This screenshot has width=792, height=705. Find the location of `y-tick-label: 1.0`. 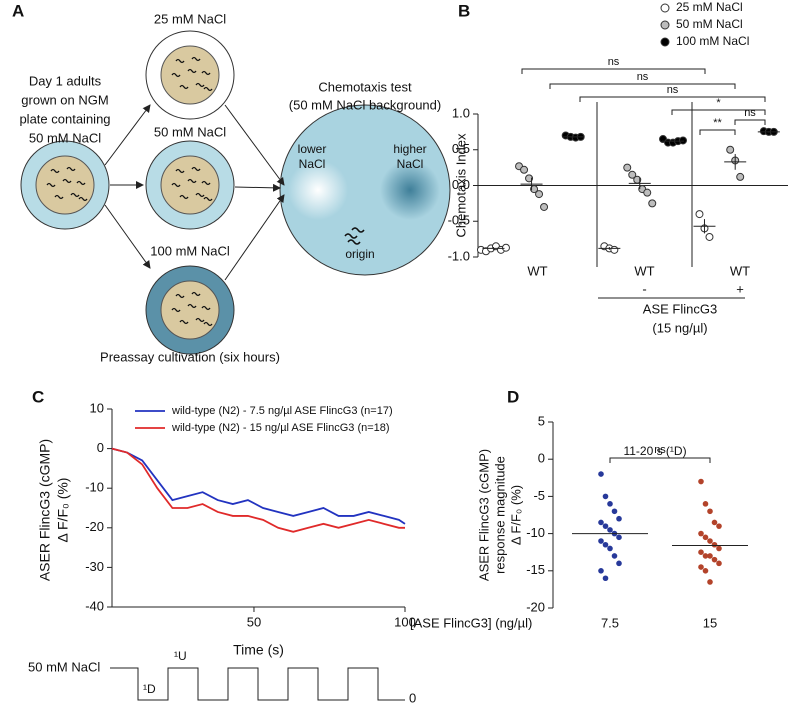

y-tick-label: 1.0 is located at coordinates (461, 112).